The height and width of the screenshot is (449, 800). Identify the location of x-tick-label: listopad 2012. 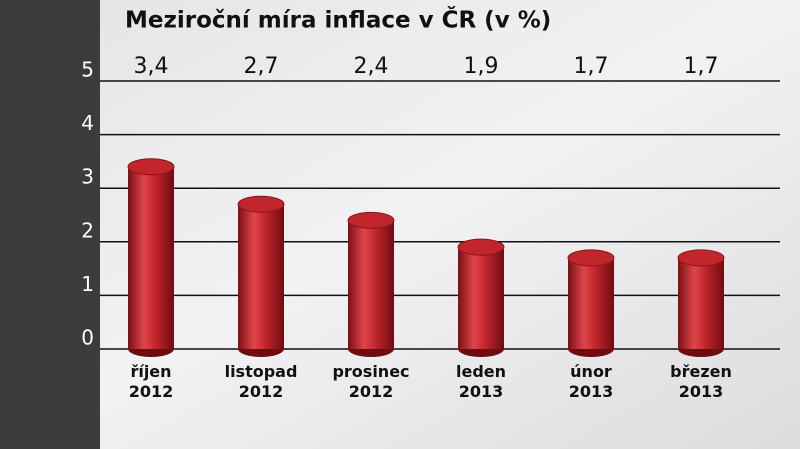
(261, 381).